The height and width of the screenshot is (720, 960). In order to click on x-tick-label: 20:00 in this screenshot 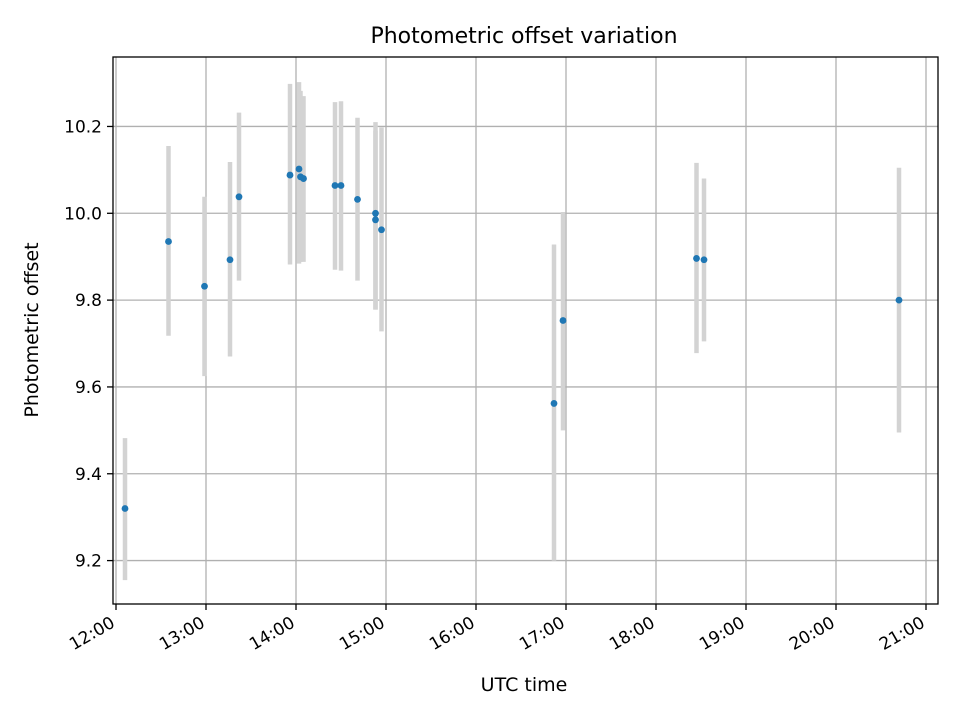, I will do `click(812, 634)`.